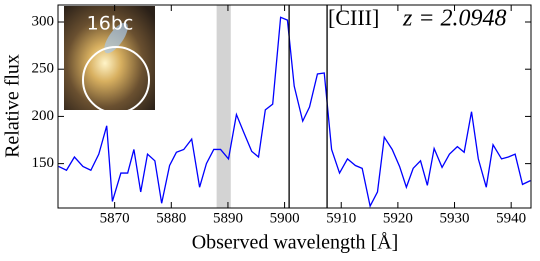  I want to click on inset-arc, so click(116, 38).